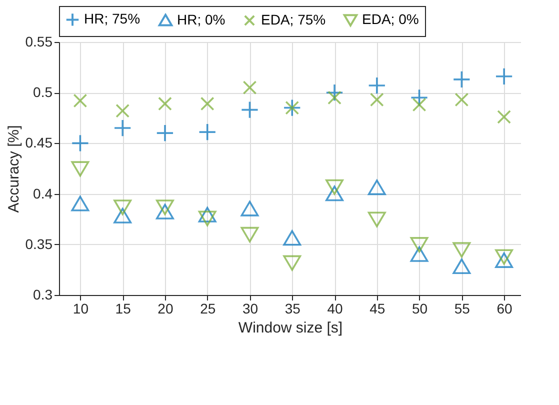 The width and height of the screenshot is (559, 405). Describe the element at coordinates (504, 308) in the screenshot. I see `x-tick-label: 60` at that location.